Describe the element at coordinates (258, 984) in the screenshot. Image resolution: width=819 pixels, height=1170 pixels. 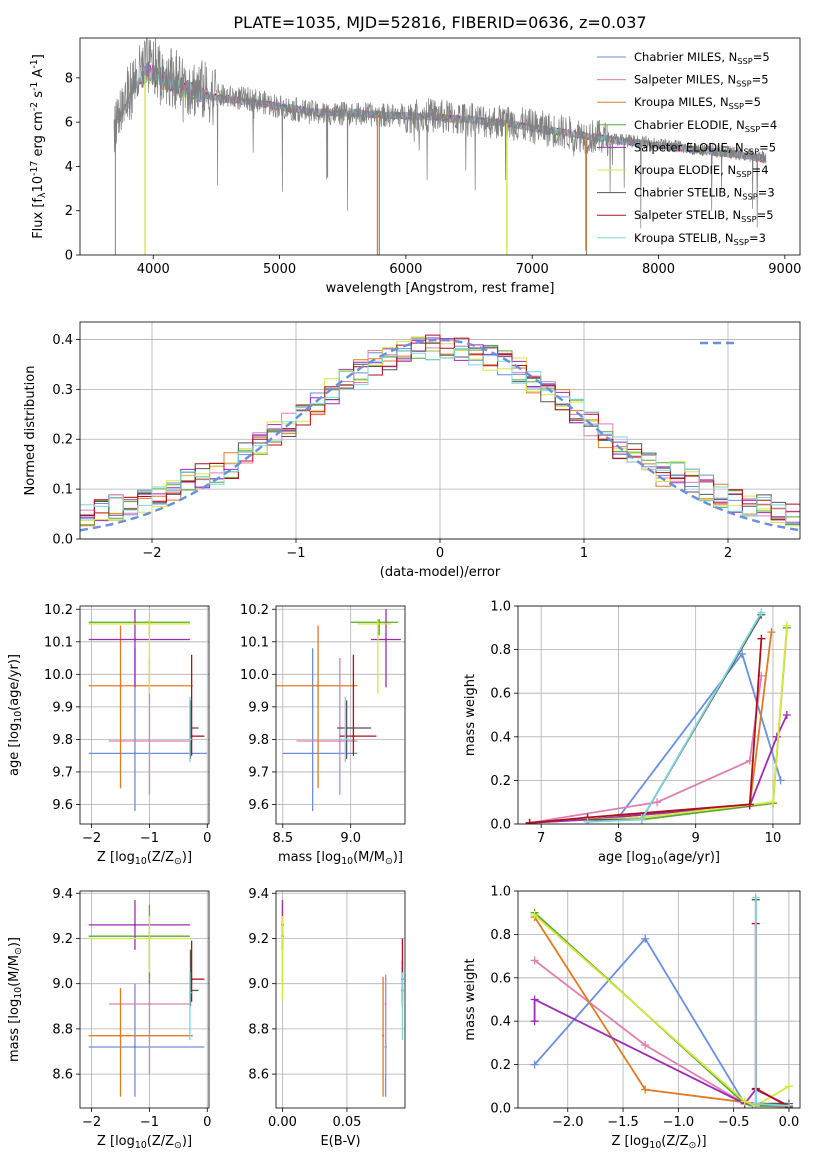
I see `y-tick-label: 9.0` at that location.